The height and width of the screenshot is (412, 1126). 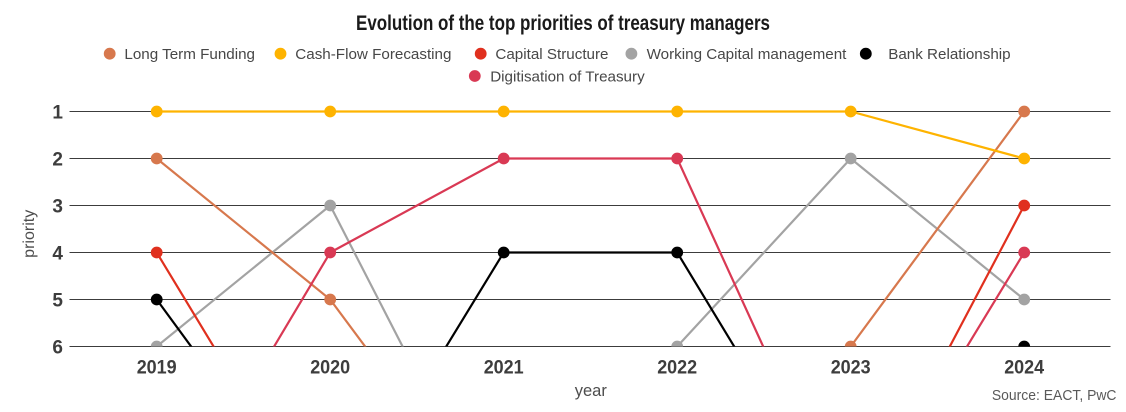 I want to click on svg-text: 2020, so click(x=330, y=368).